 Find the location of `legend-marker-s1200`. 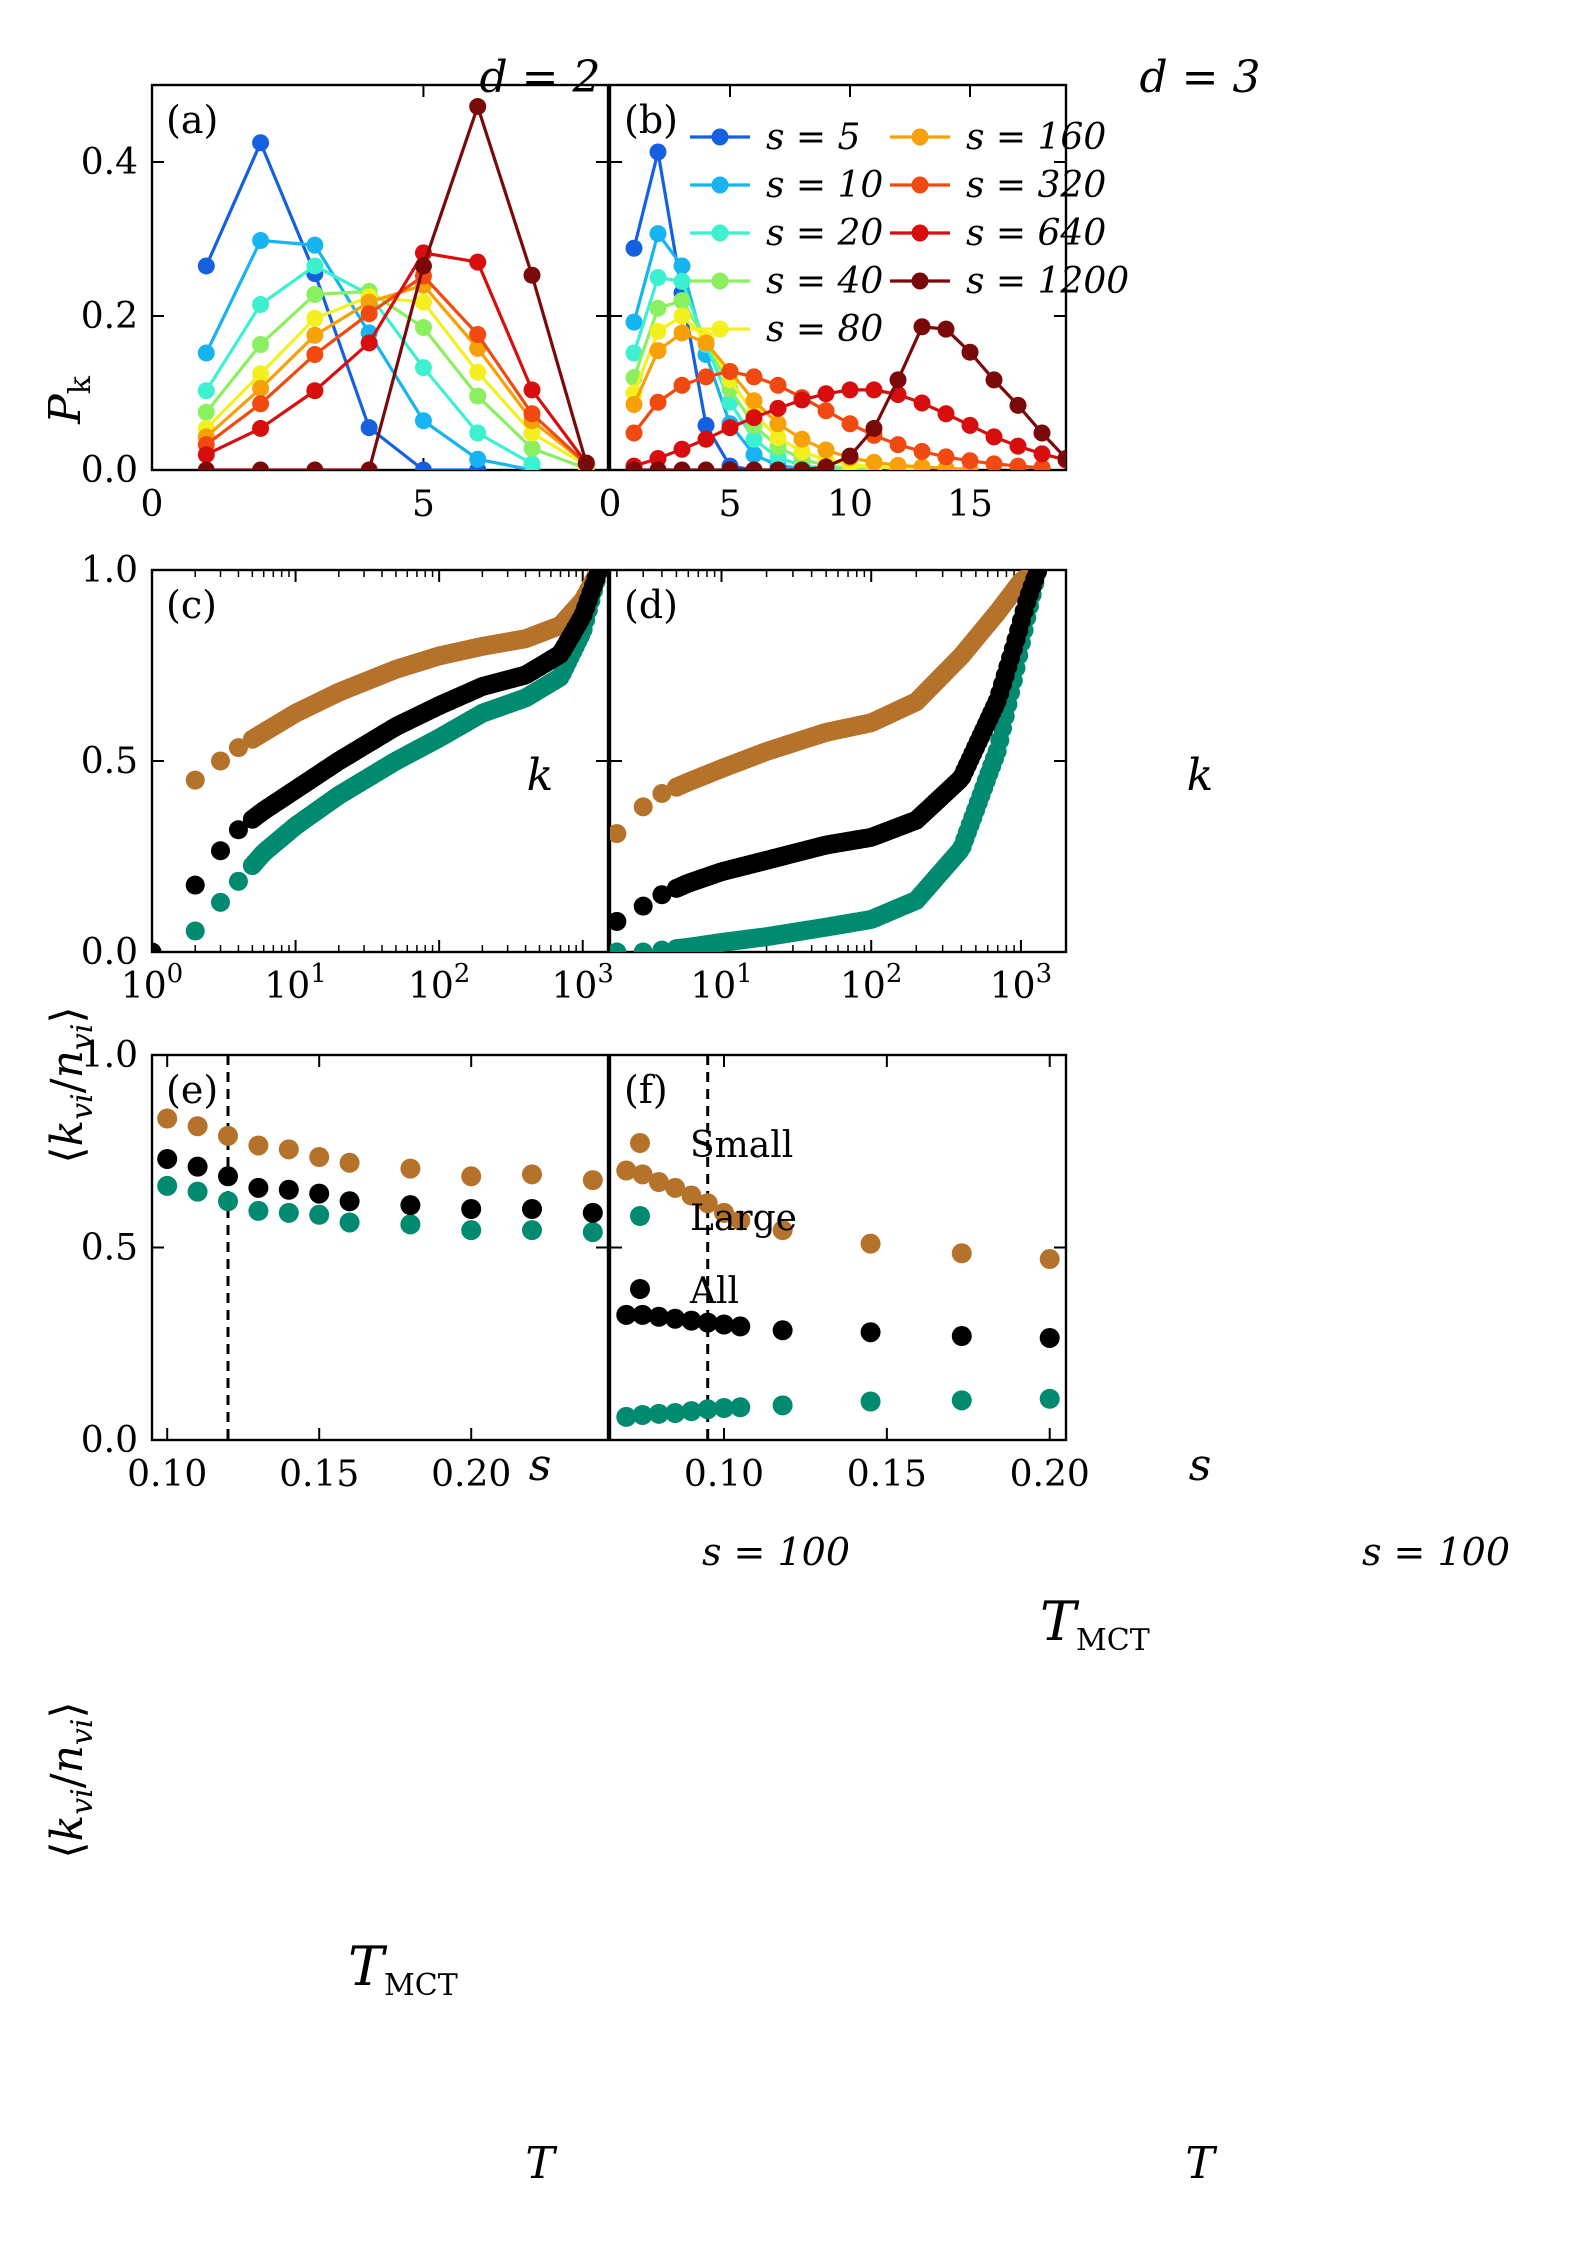

legend-marker-s1200 is located at coordinates (920, 281).